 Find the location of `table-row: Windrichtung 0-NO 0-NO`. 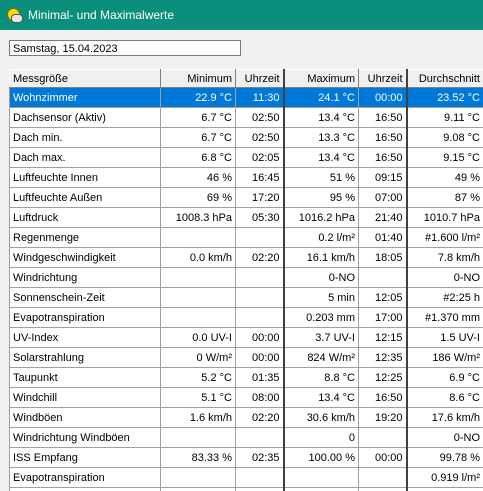

table-row: Windrichtung 0-NO 0-NO is located at coordinates (246, 277).